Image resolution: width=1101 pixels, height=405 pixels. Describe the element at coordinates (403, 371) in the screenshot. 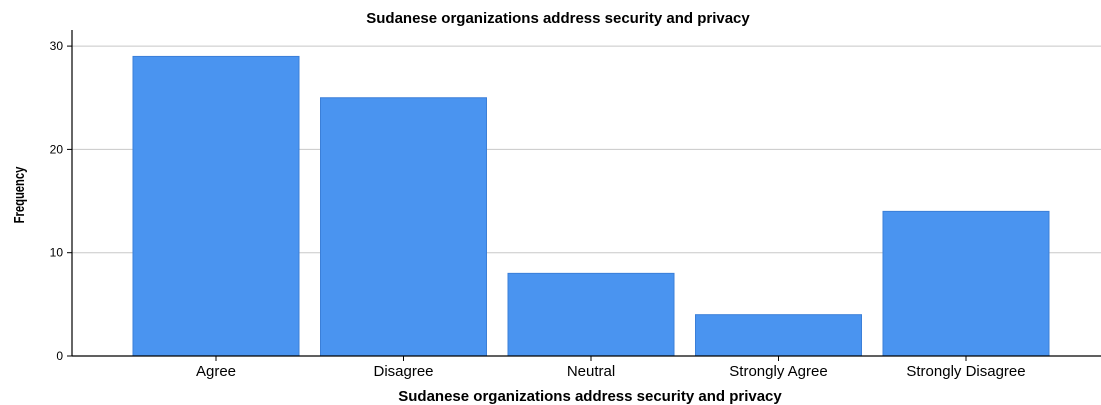

I see `x-category-label: Disagree` at that location.